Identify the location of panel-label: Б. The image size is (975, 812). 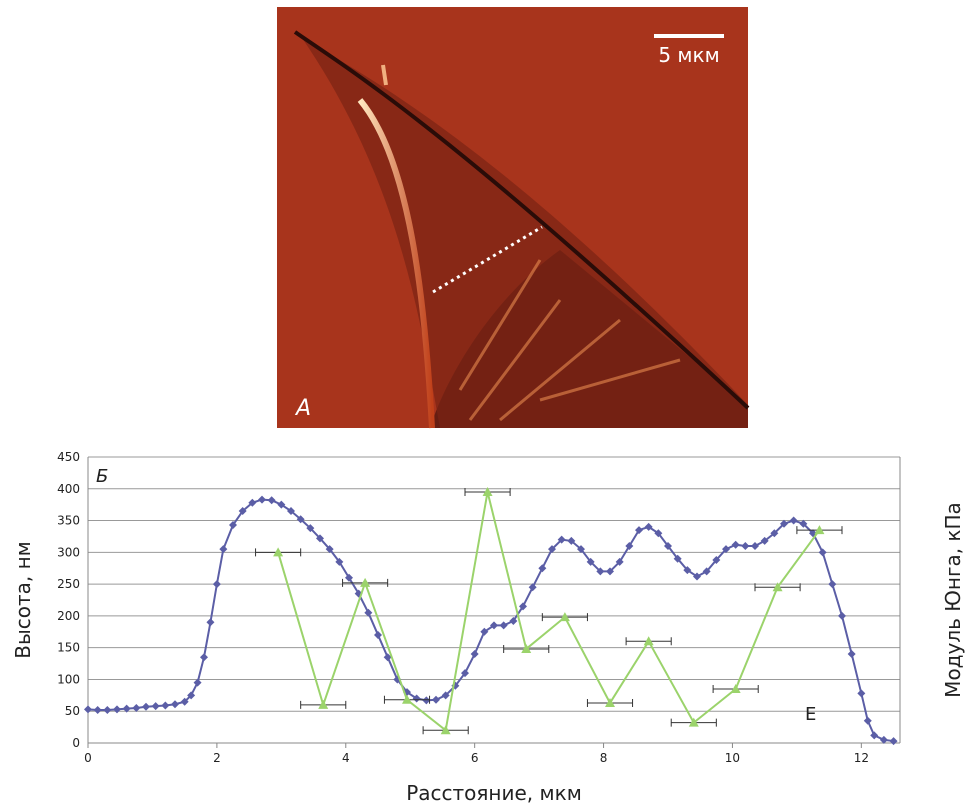
(102, 476).